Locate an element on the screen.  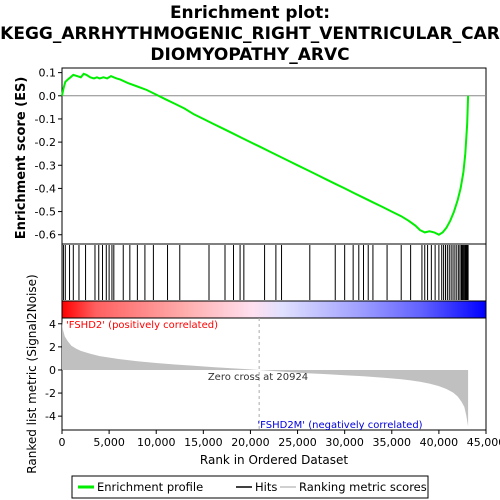
hits-lines is located at coordinates (265, 272).